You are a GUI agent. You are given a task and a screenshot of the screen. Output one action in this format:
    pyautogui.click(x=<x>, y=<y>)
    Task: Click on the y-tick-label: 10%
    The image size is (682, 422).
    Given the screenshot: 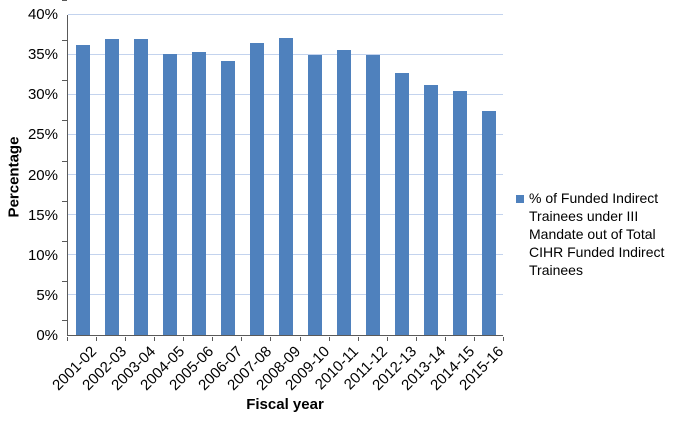 What is the action you would take?
    pyautogui.click(x=42, y=255)
    